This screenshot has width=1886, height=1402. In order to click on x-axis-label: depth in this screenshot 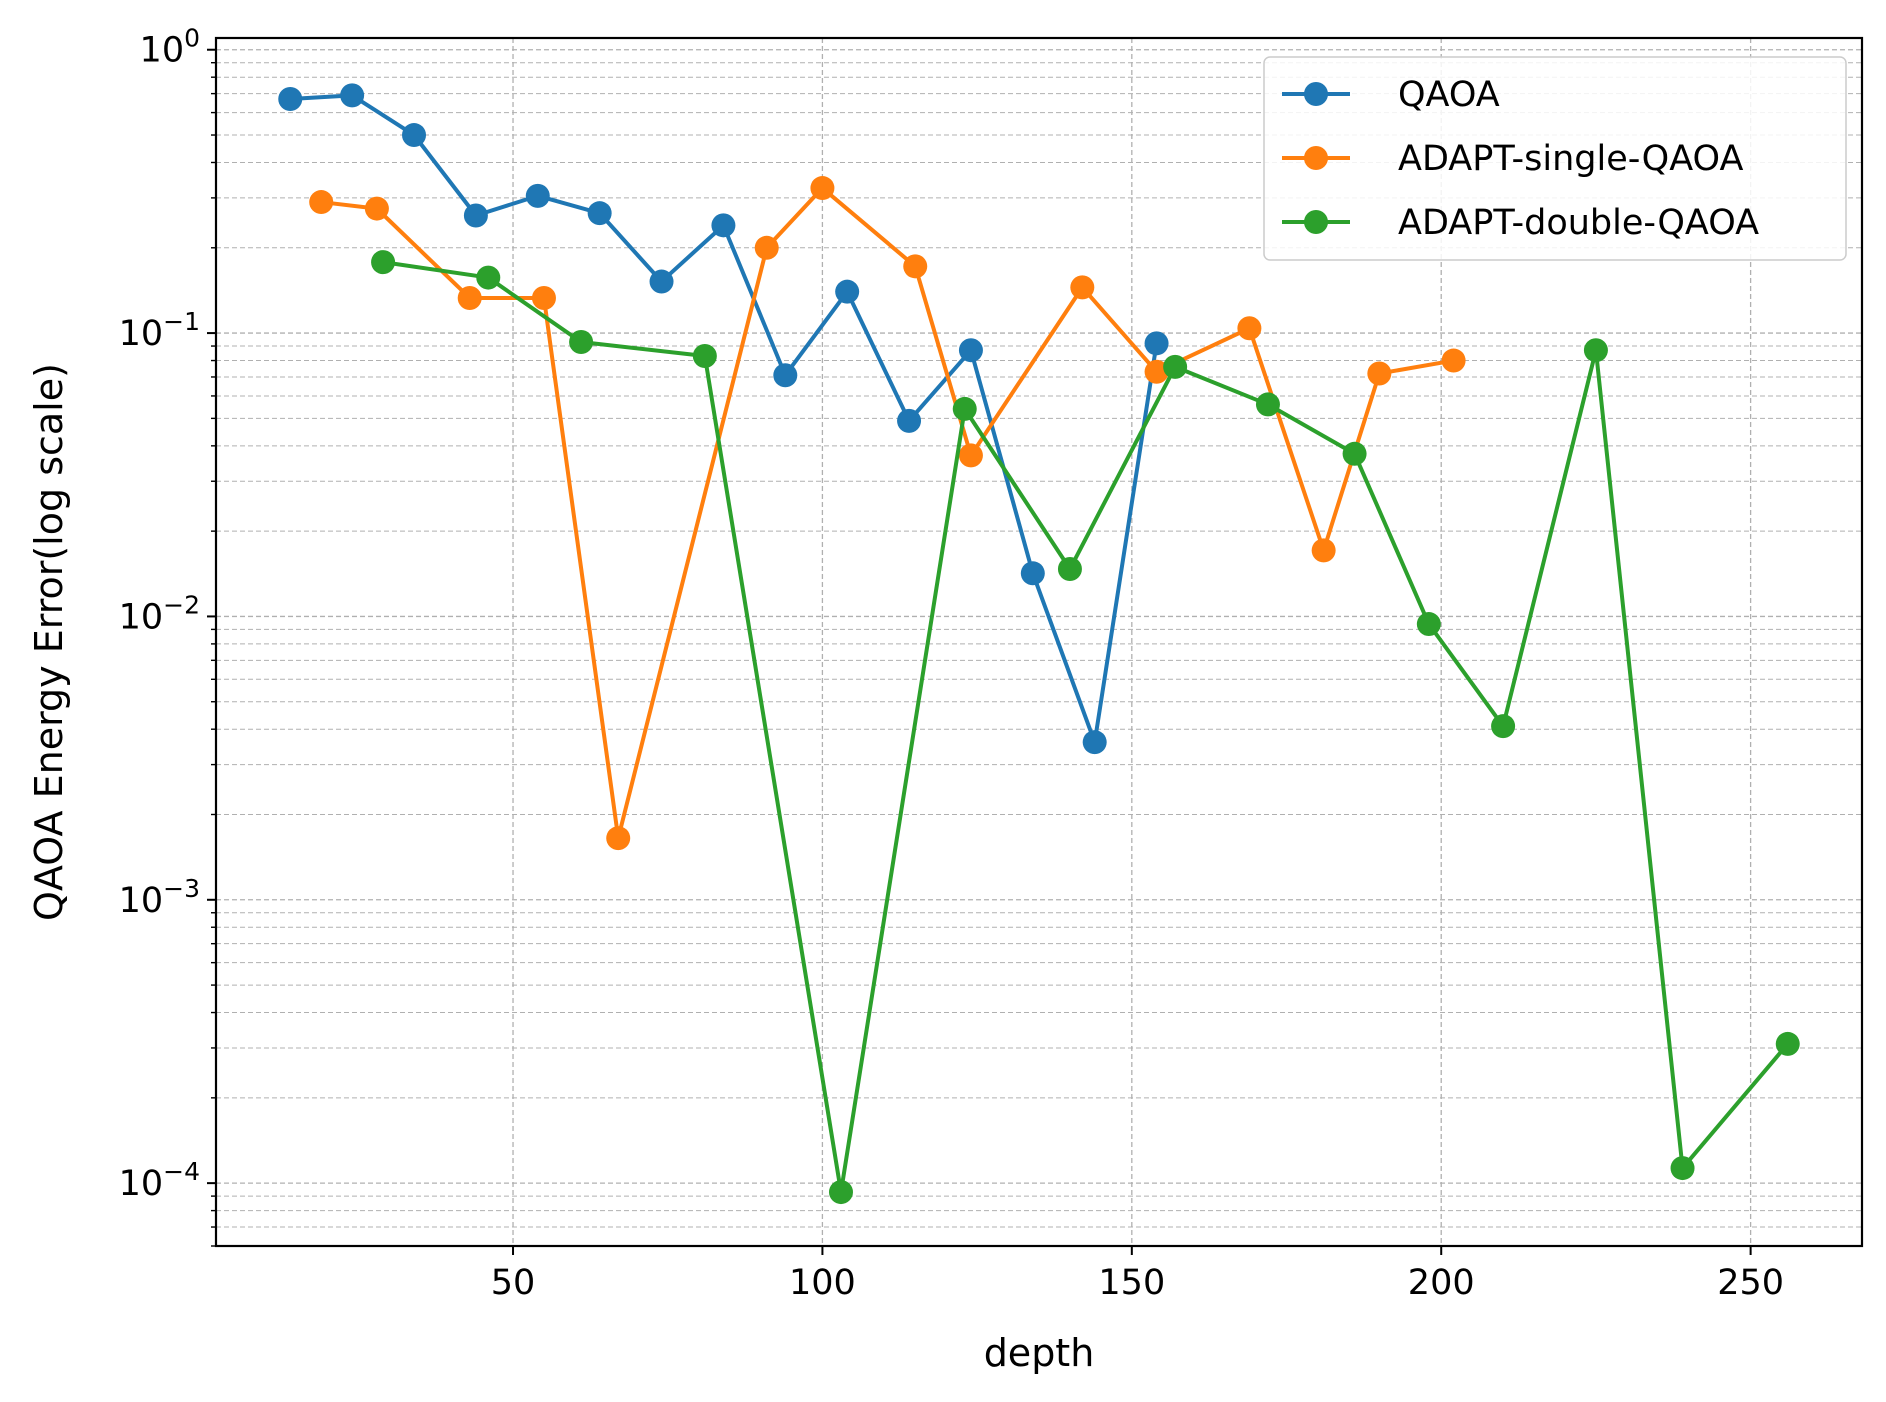, I will do `click(1039, 1353)`.